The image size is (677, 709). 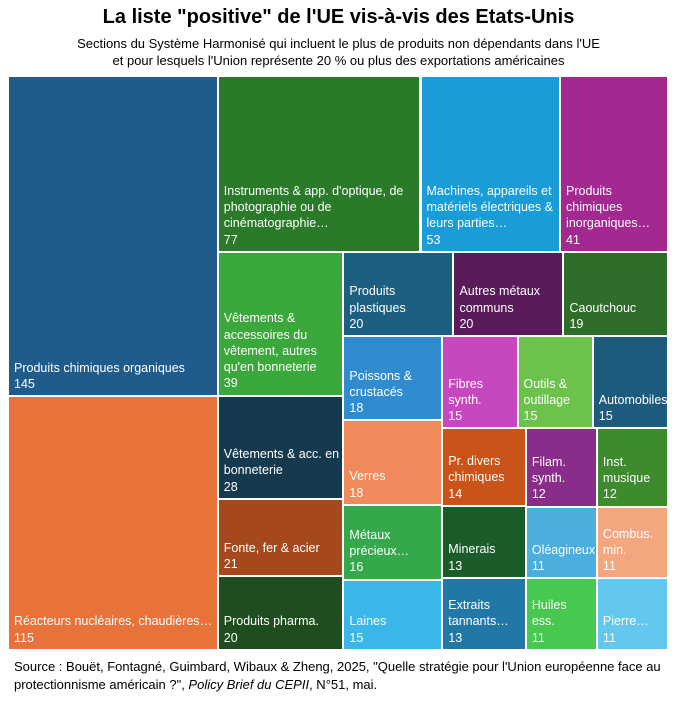 I want to click on treemap-cell: Laines 15, so click(x=393, y=614).